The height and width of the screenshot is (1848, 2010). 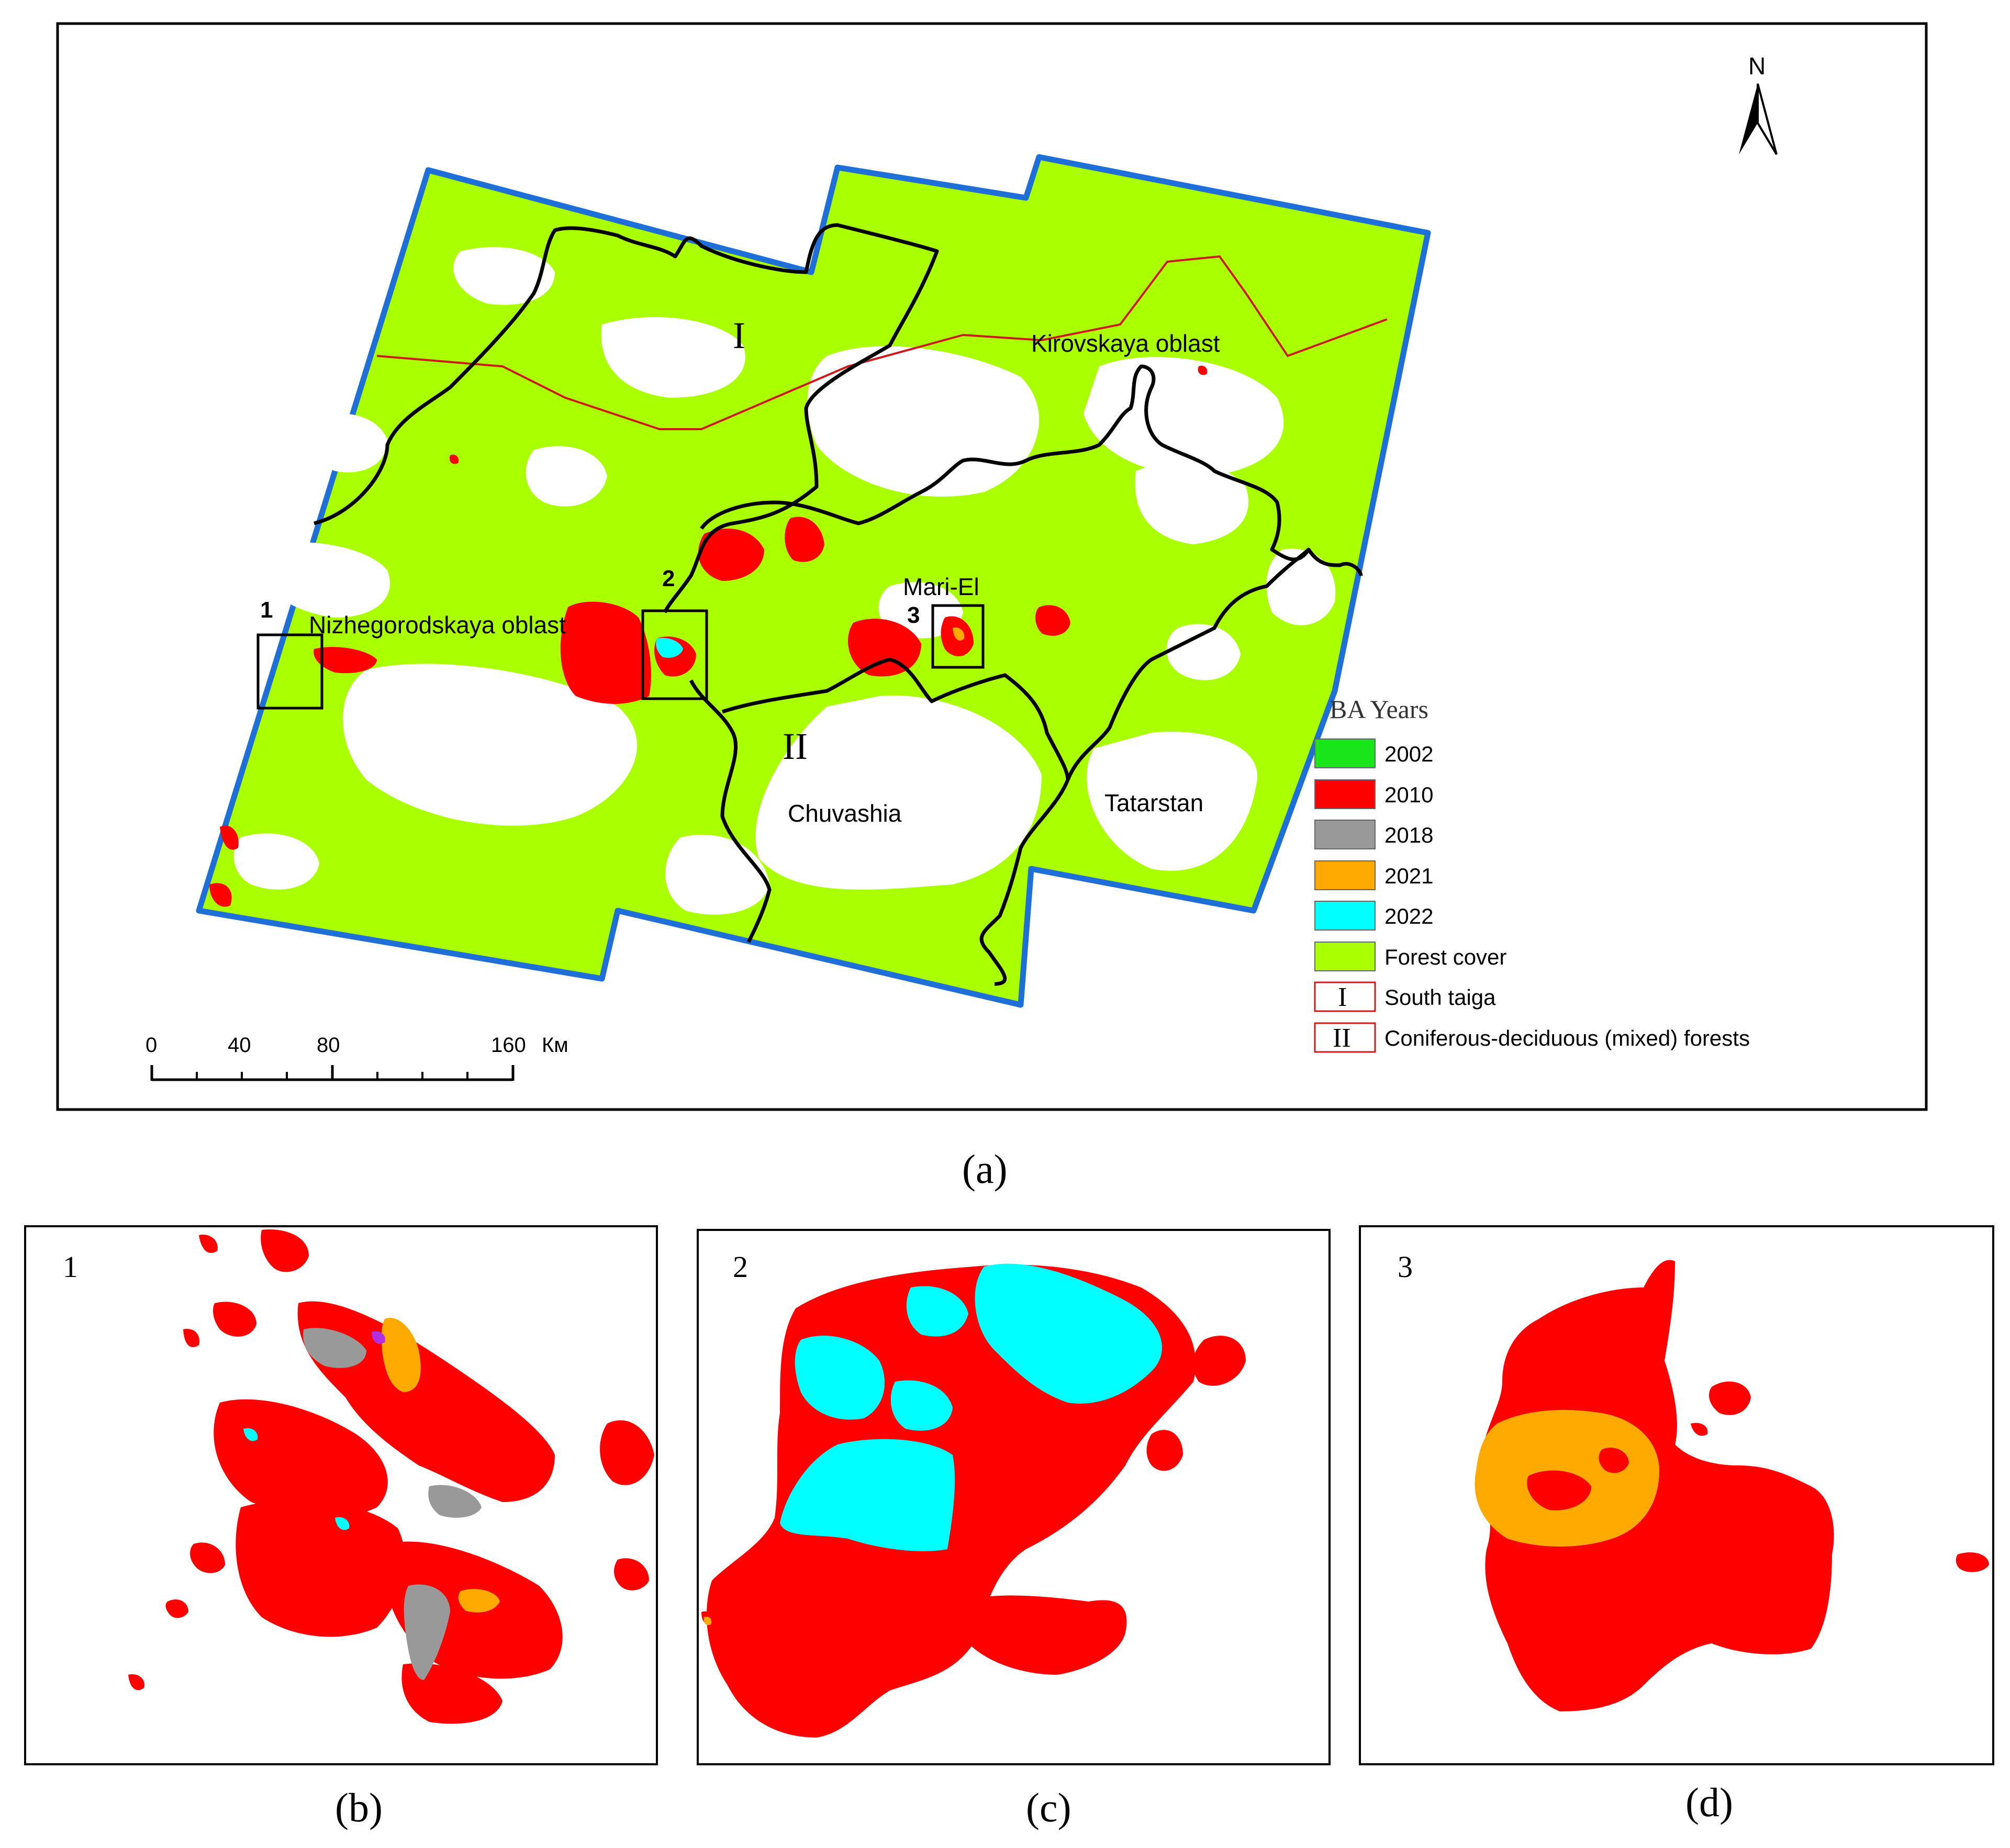 I want to click on zone-label-mixed-forests: II, so click(x=795, y=746).